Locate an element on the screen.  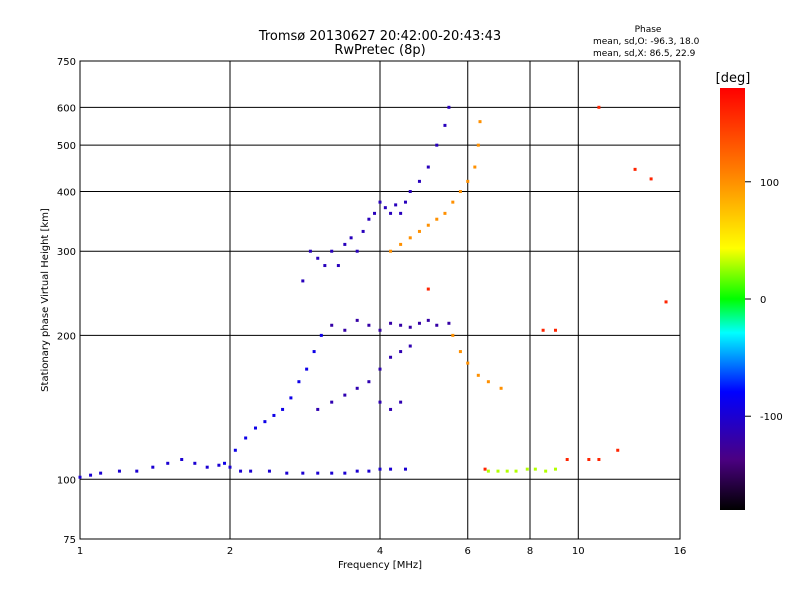
y-tick-label: 200 is located at coordinates (66, 336).